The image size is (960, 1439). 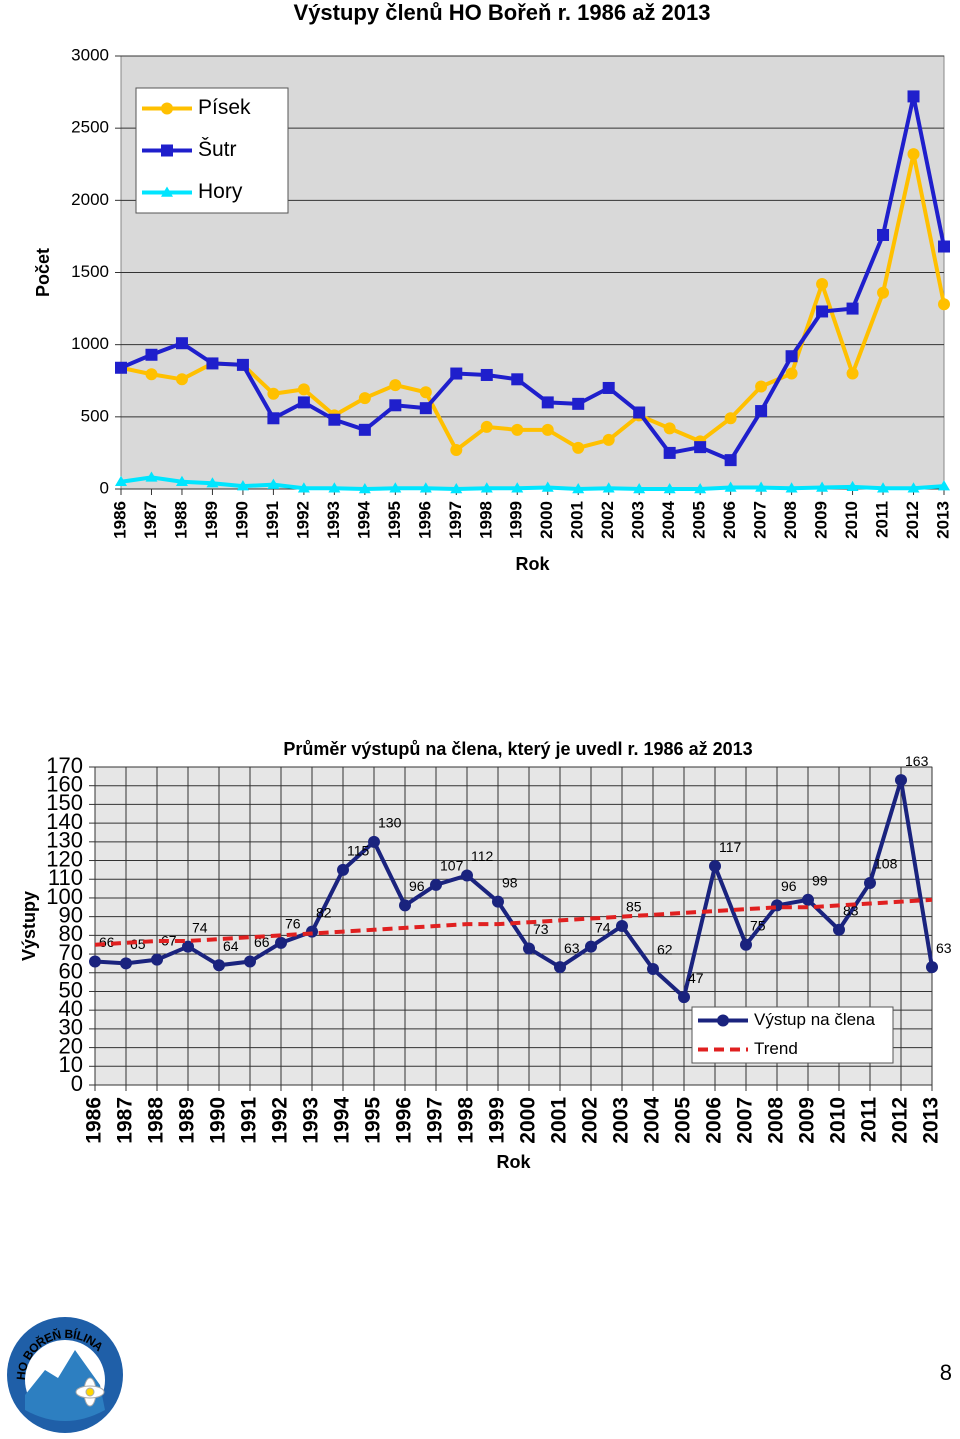 I want to click on x-tick-label: 2003, so click(x=621, y=1120).